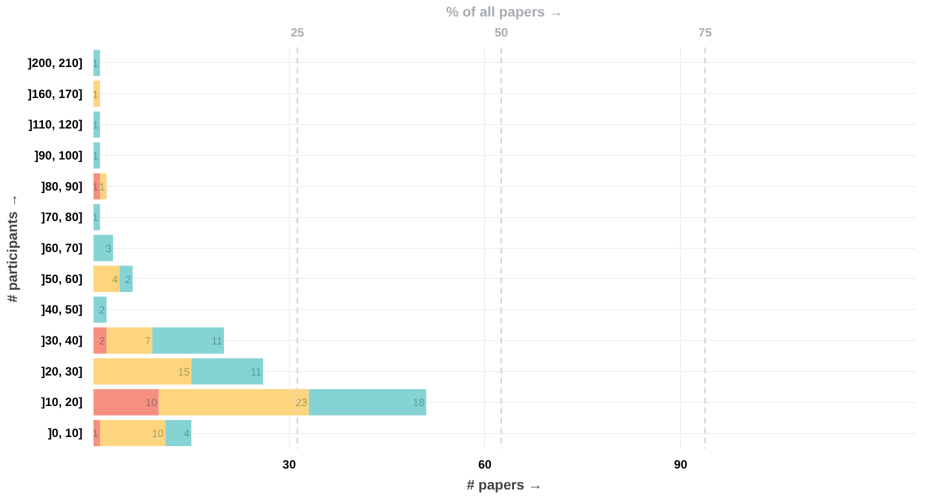  Describe the element at coordinates (504, 484) in the screenshot. I see `x-axis-title: # papers →` at that location.